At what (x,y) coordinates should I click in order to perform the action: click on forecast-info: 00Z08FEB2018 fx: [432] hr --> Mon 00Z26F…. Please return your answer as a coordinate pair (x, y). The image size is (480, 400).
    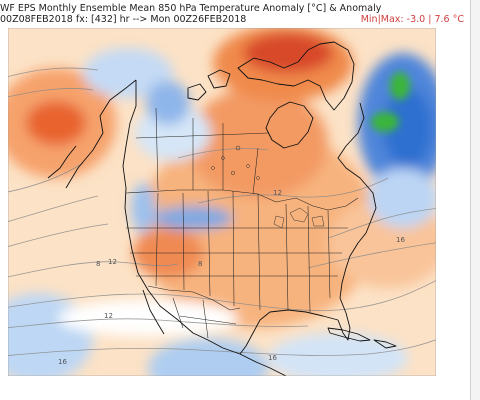
    Looking at the image, I should click on (235, 19).